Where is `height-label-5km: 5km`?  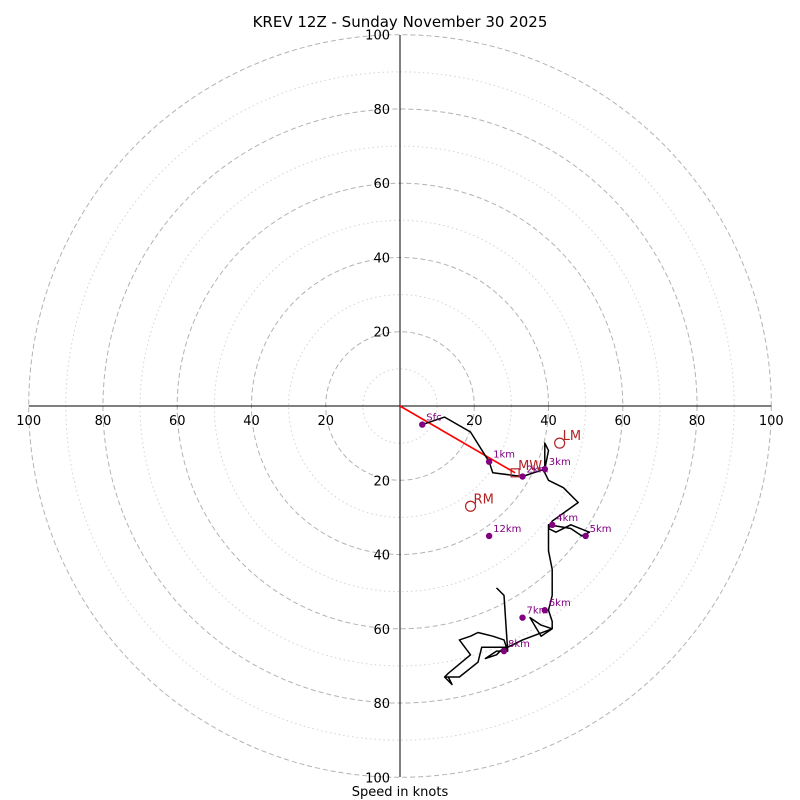
height-label-5km: 5km is located at coordinates (601, 529).